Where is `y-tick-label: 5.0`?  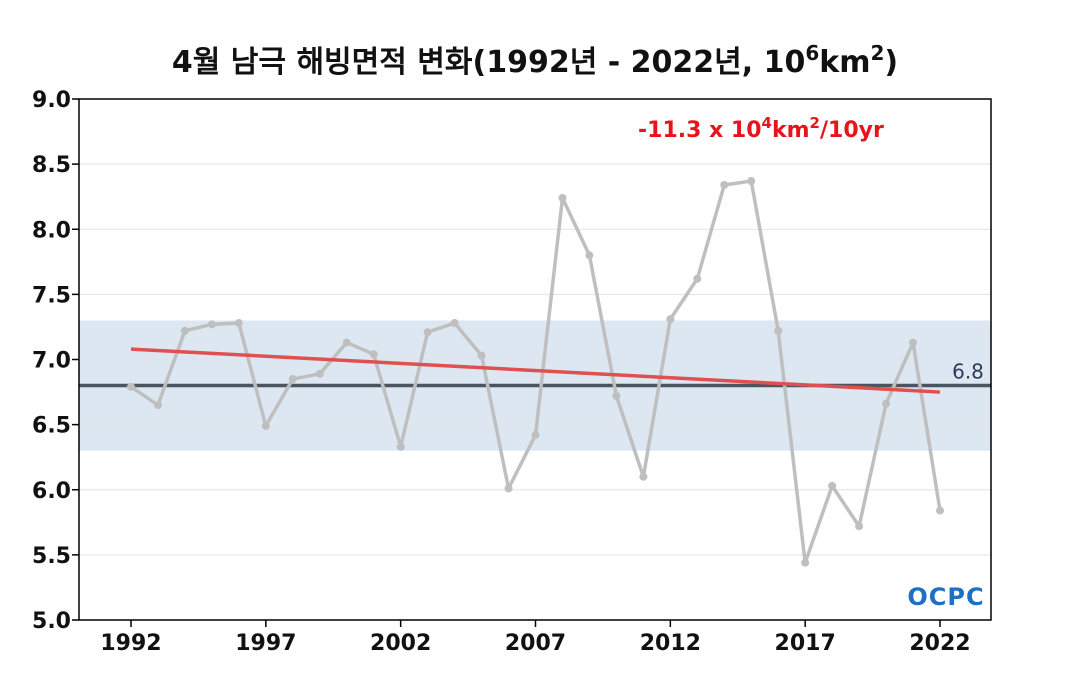 y-tick-label: 5.0 is located at coordinates (51, 621).